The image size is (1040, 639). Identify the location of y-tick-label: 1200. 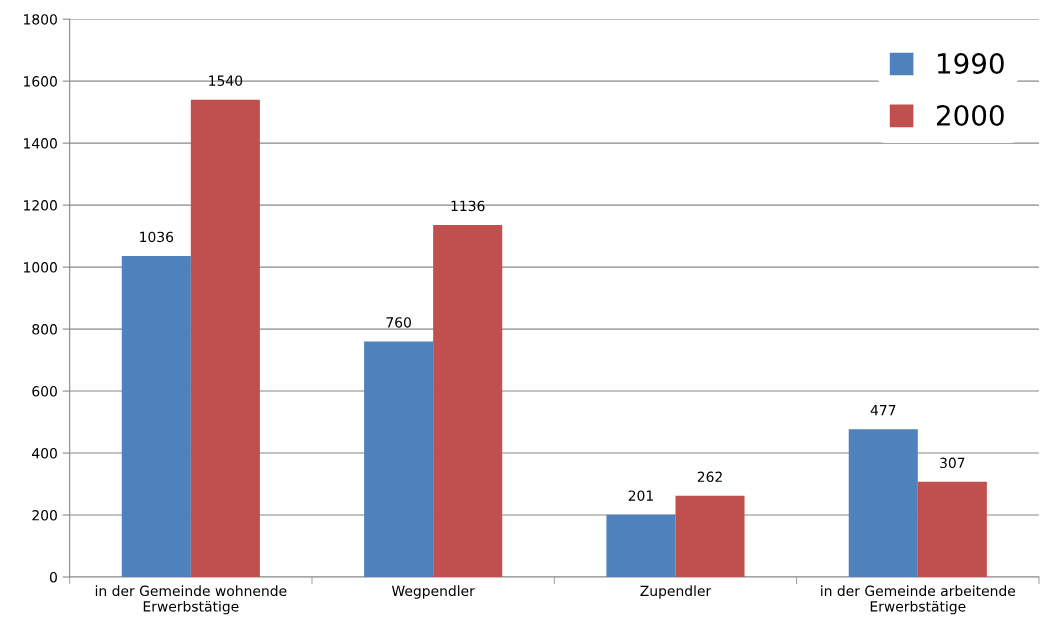
(40, 205).